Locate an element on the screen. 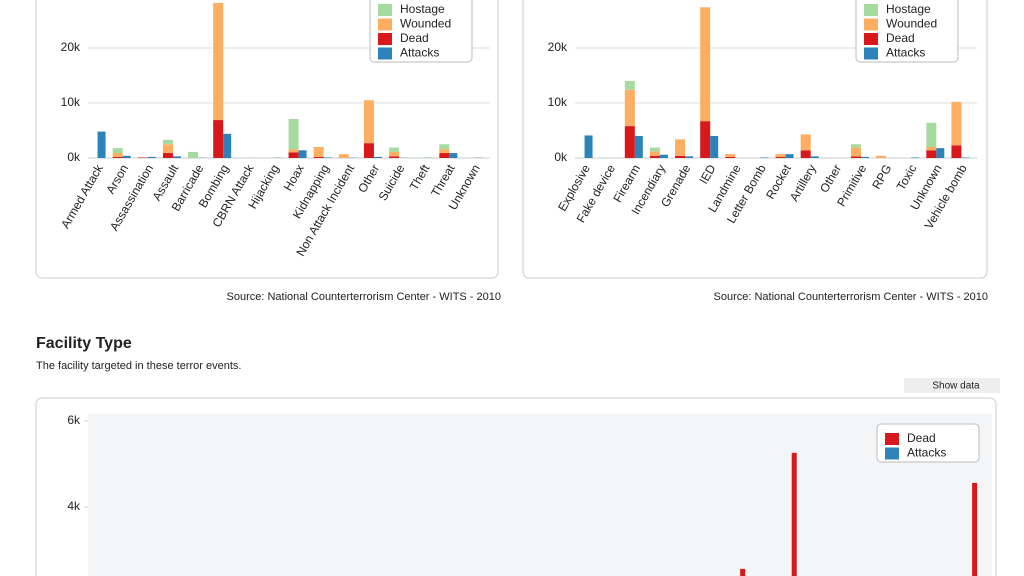  legend-label: Wounded is located at coordinates (425, 24).